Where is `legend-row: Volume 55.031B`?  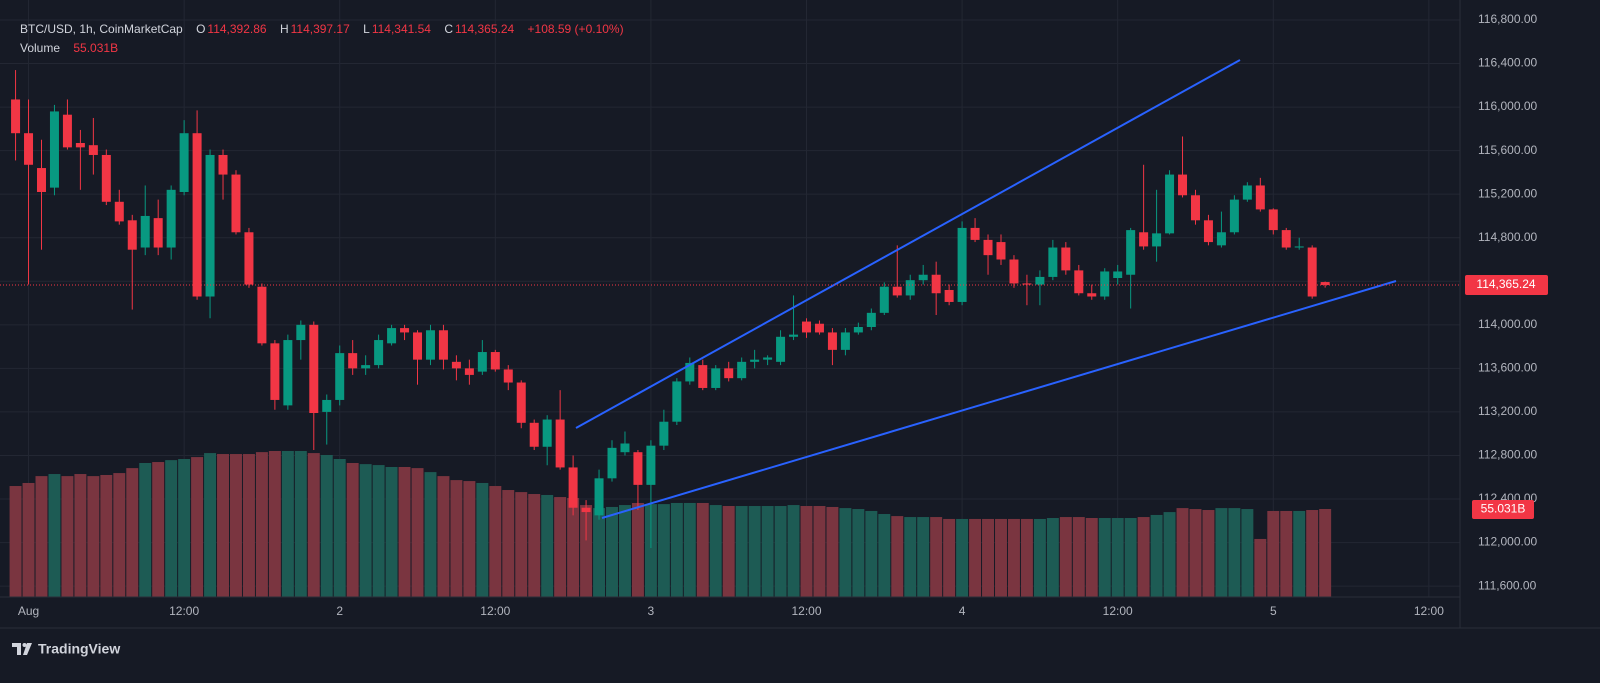
legend-row: Volume 55.031B is located at coordinates (70, 48).